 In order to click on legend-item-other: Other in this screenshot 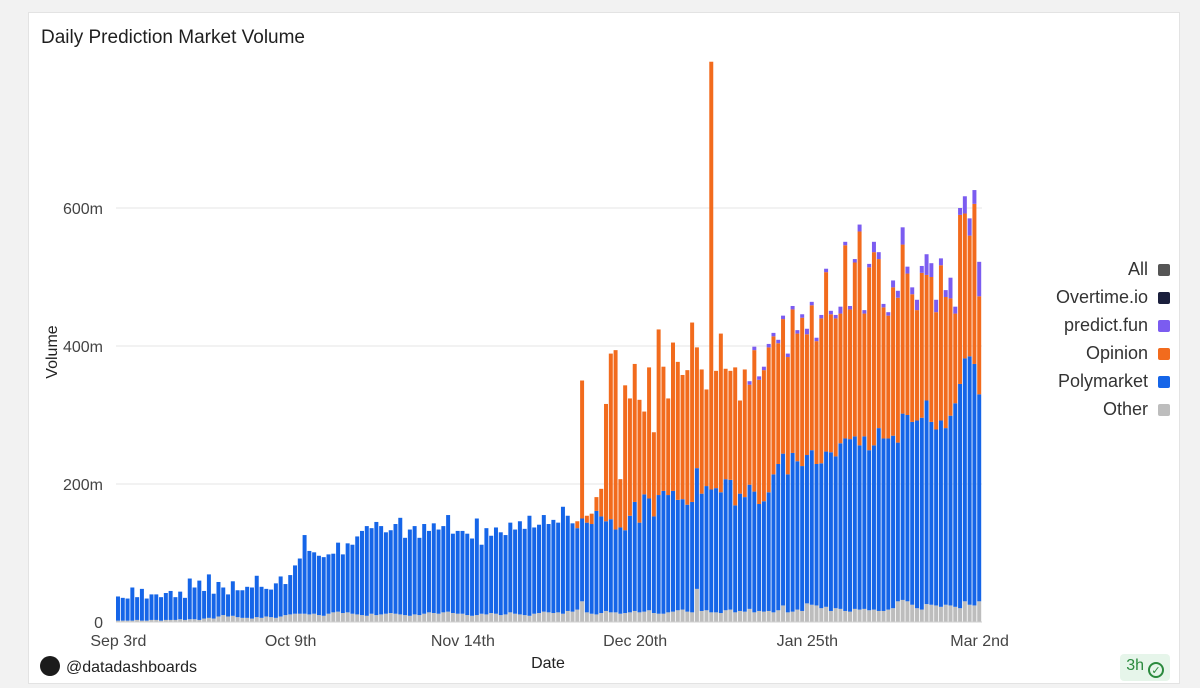, I will do `click(1113, 412)`.